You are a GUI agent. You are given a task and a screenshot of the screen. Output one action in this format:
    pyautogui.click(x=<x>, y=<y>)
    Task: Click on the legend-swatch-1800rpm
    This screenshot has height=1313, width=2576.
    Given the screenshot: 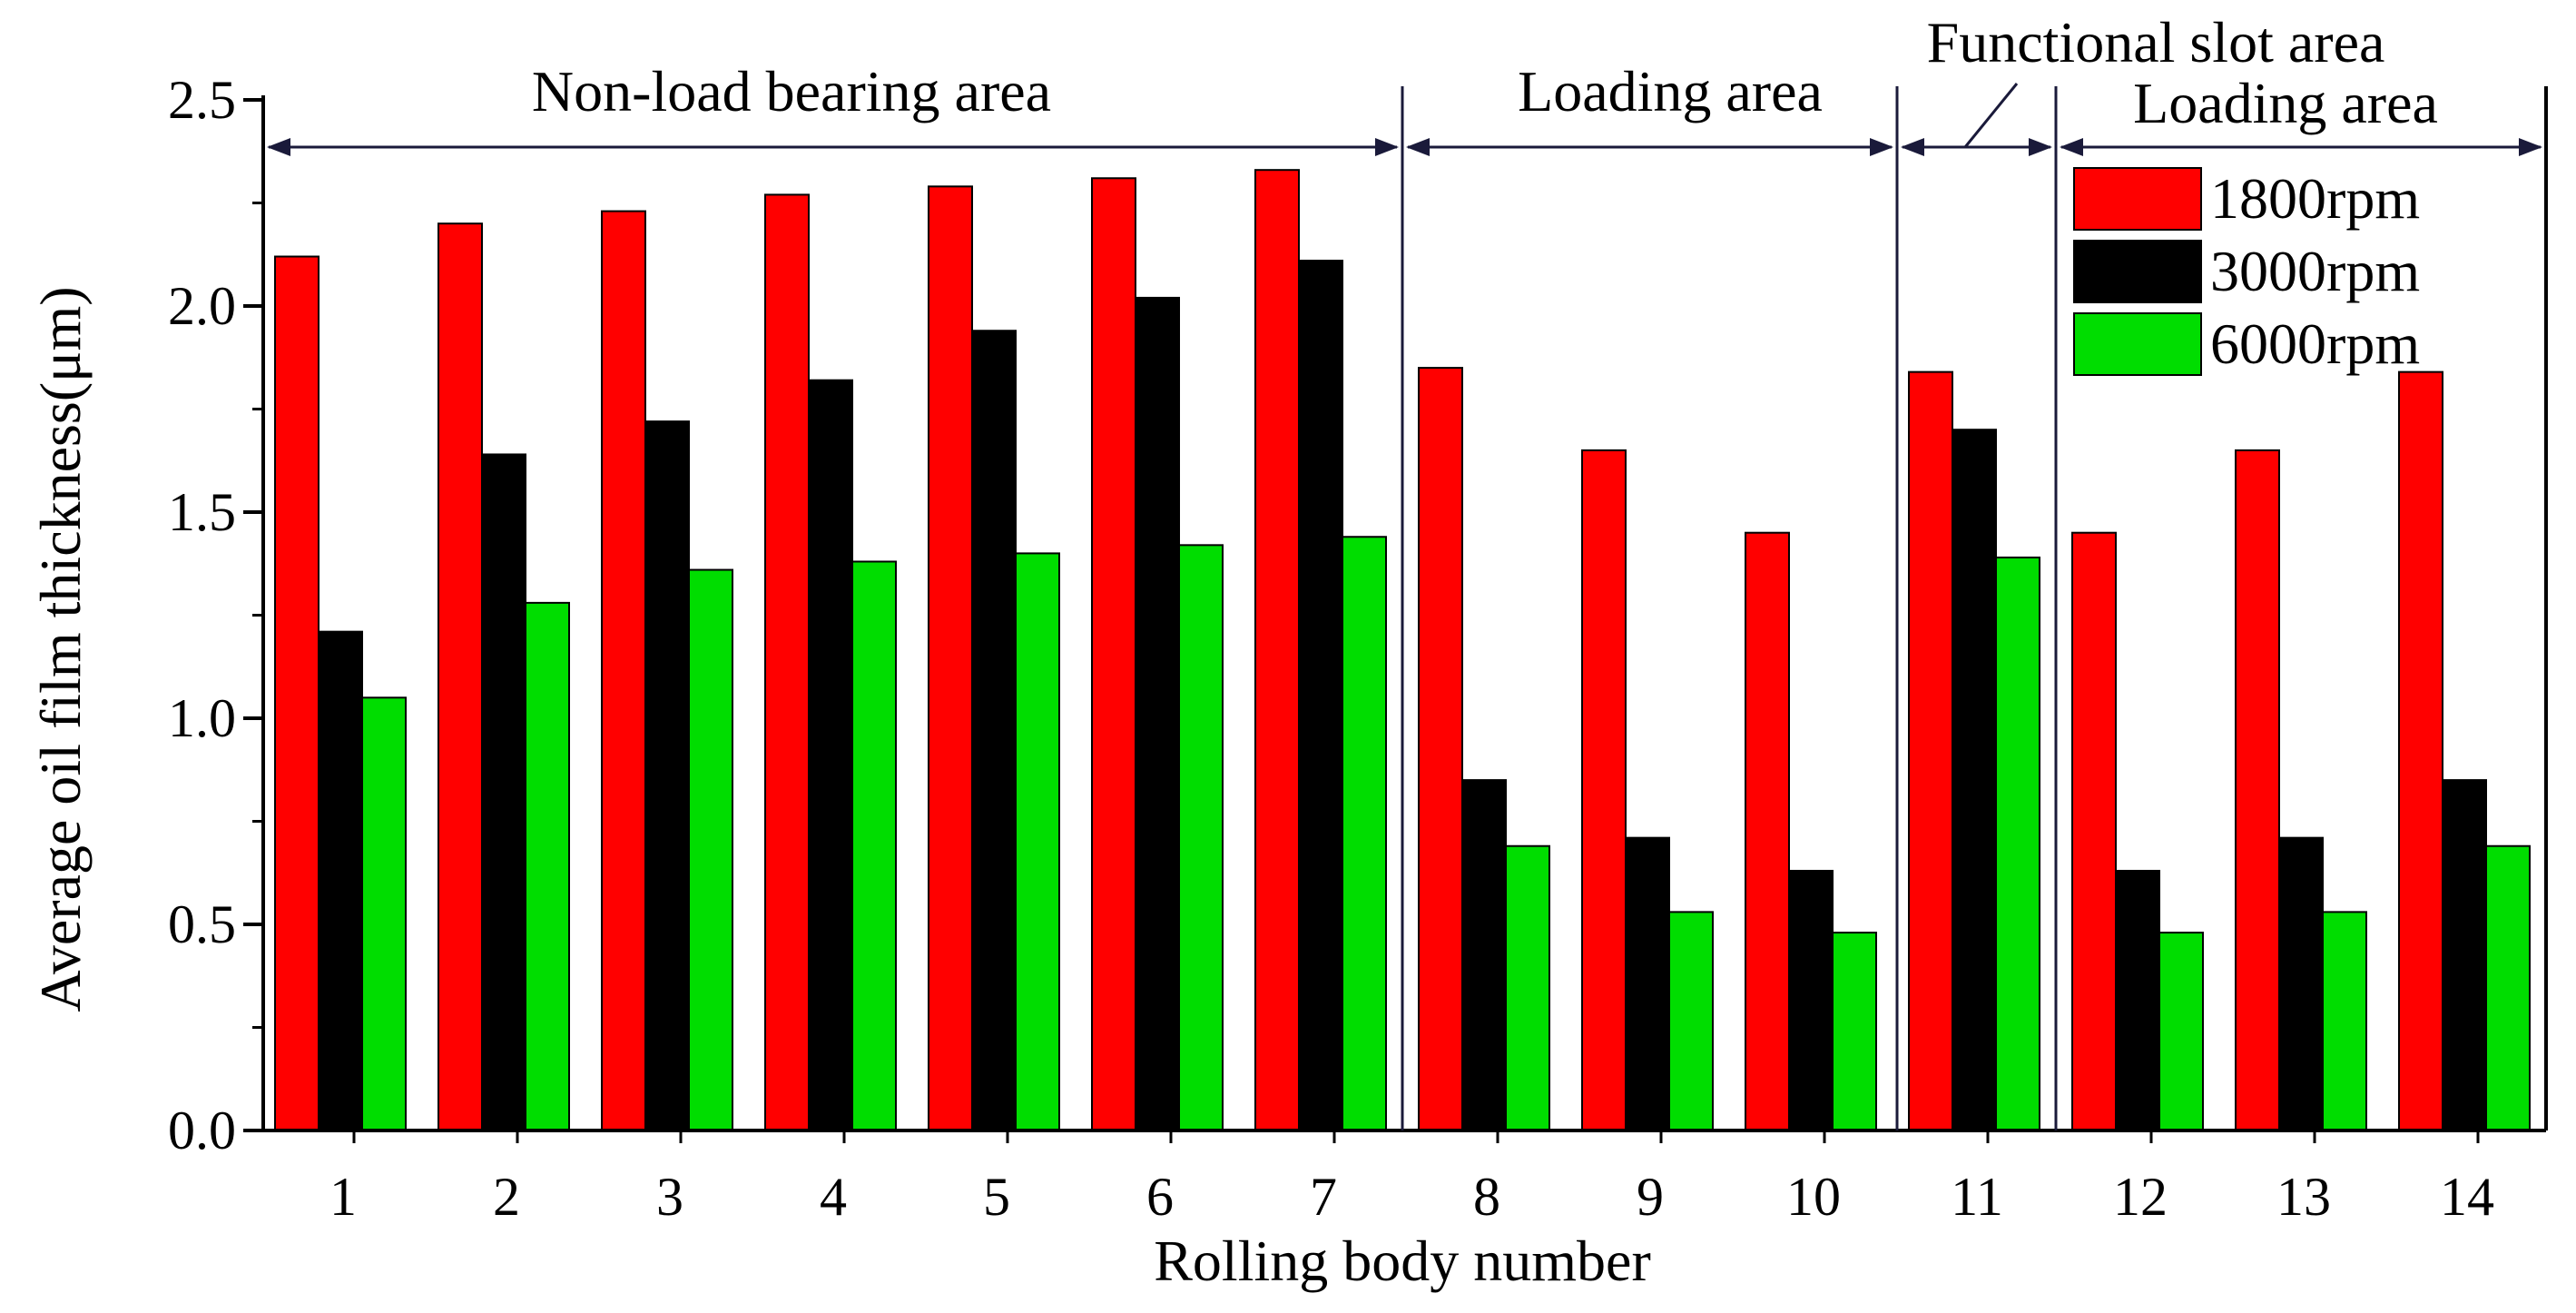 What is the action you would take?
    pyautogui.click(x=2137, y=199)
    